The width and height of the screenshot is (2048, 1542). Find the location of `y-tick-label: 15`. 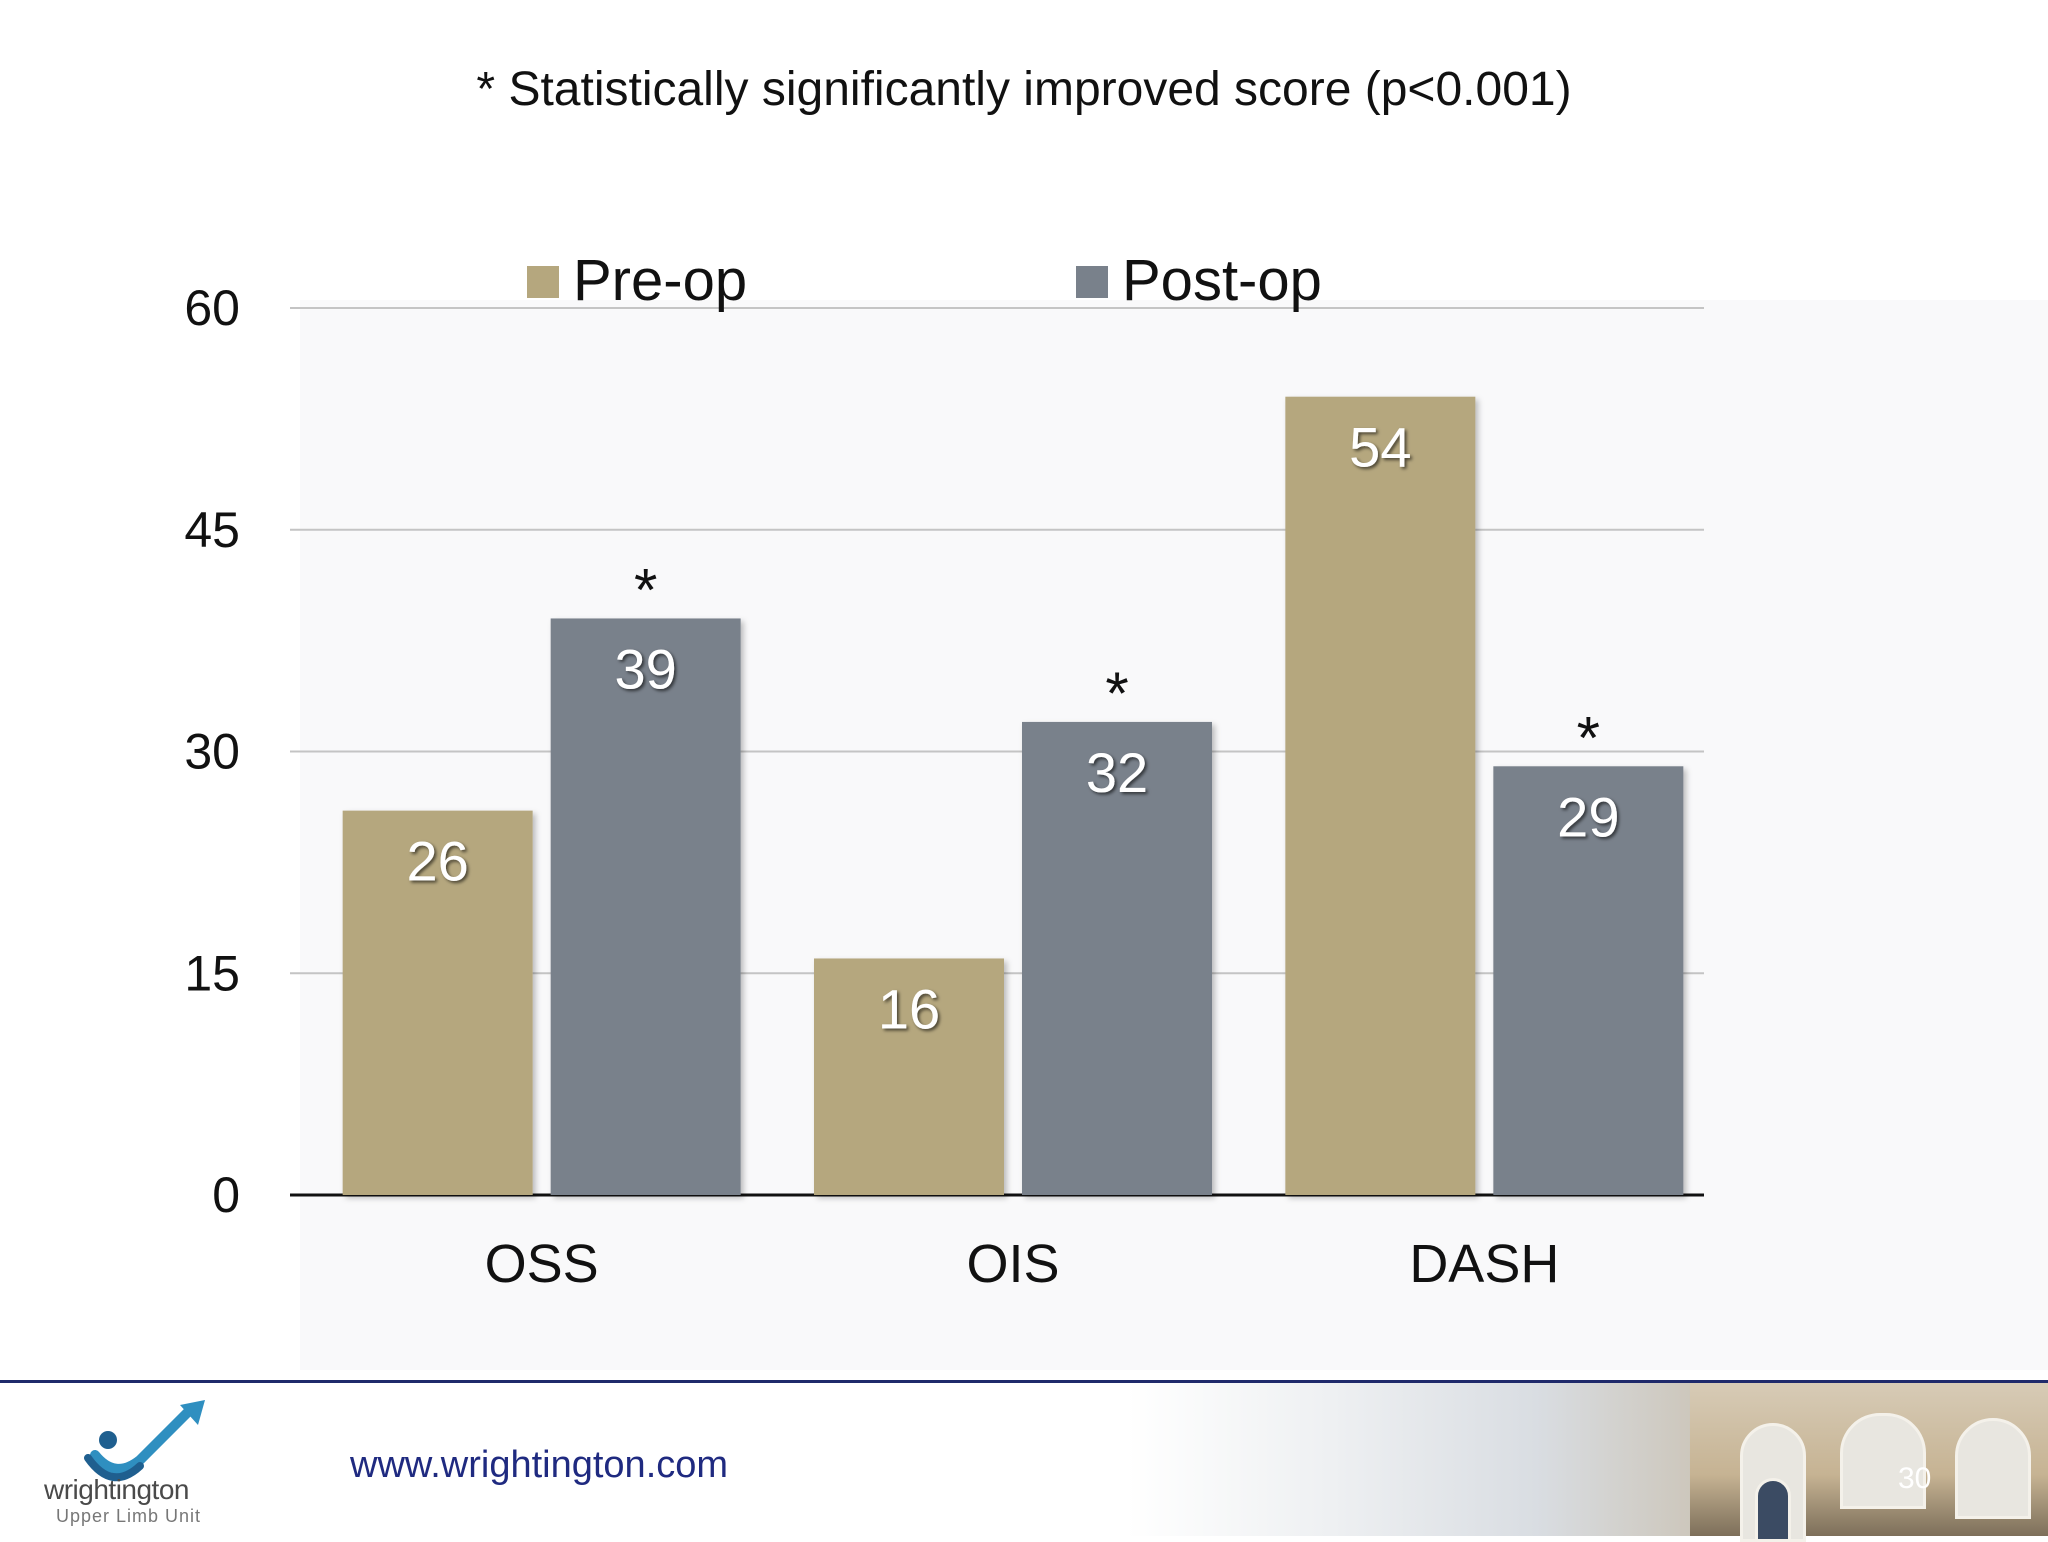

y-tick-label: 15 is located at coordinates (212, 973).